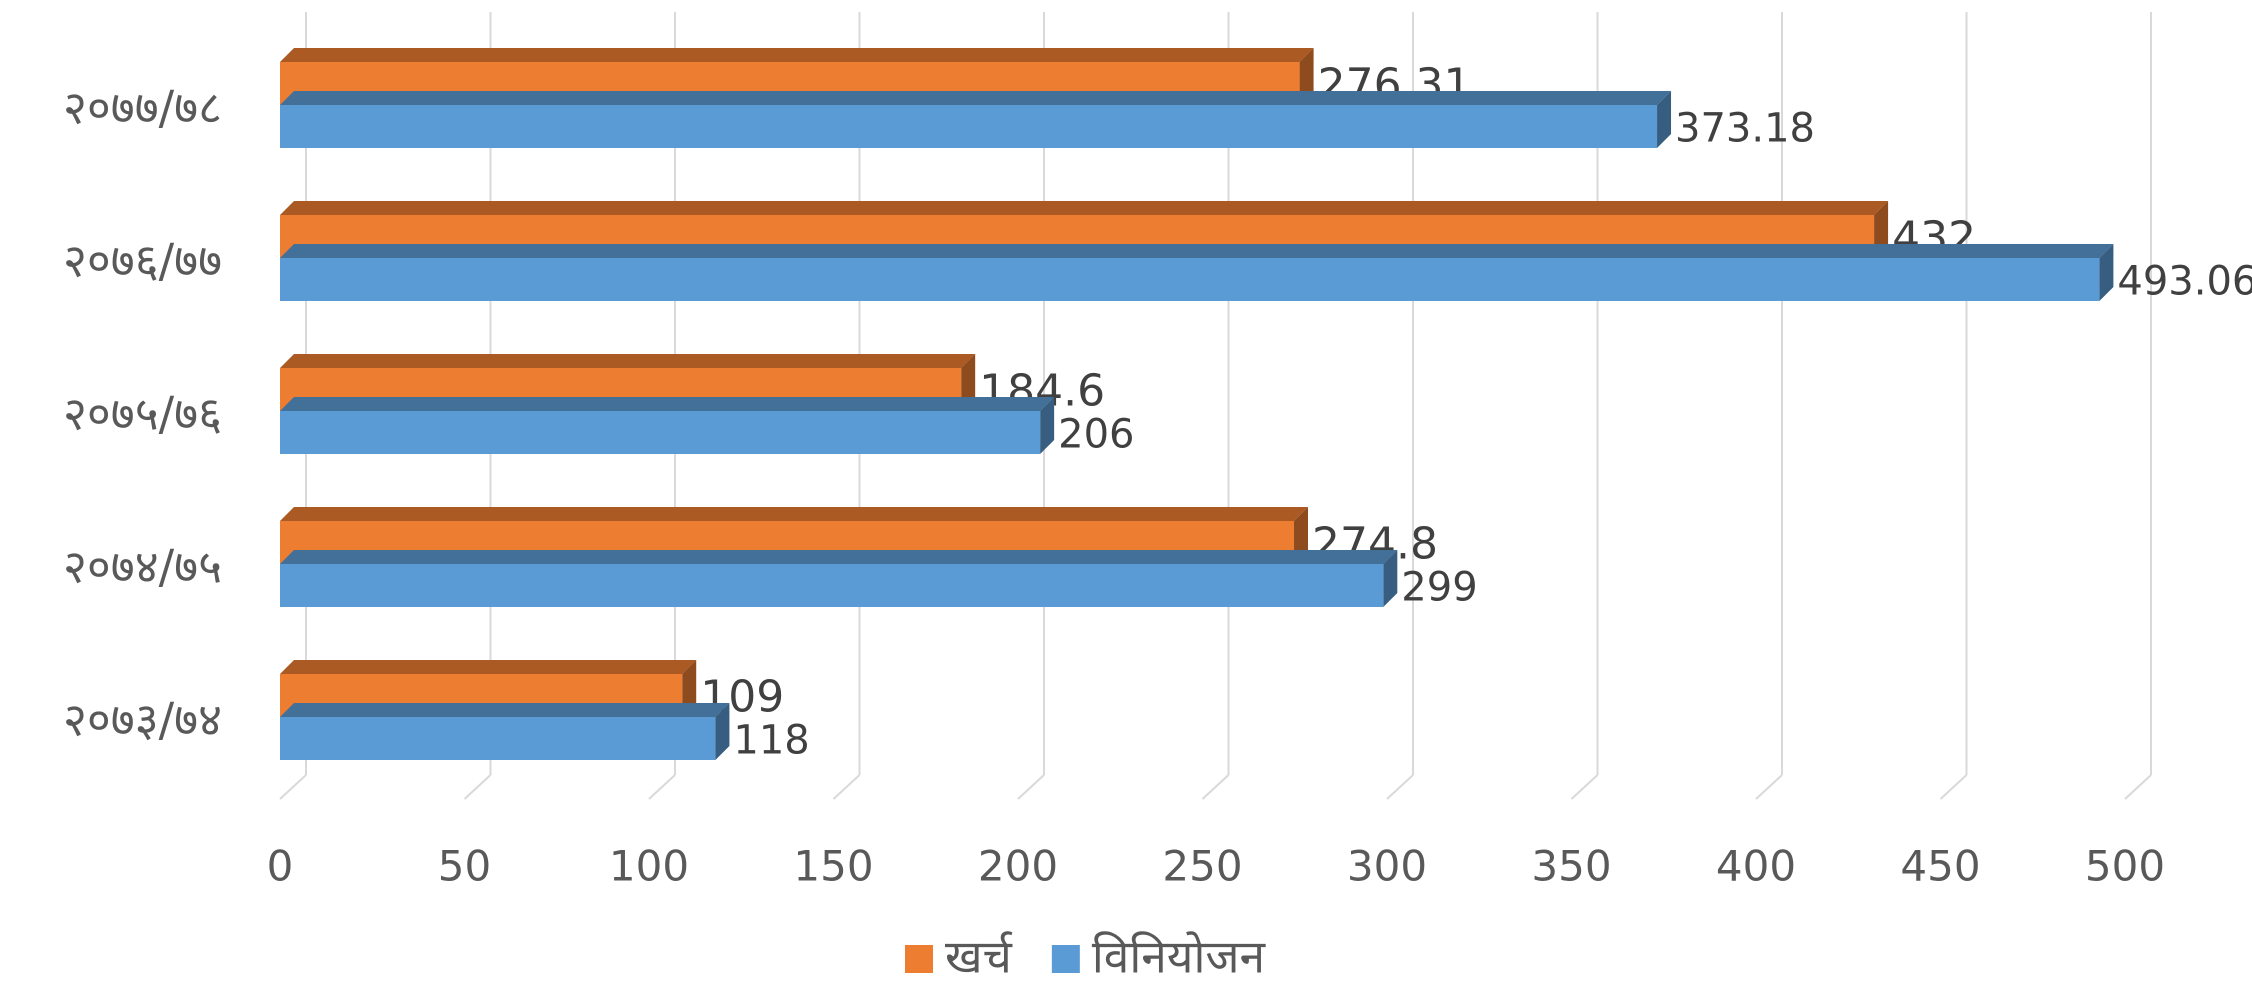 The image size is (2252, 987). What do you see at coordinates (142, 567) in the screenshot?
I see `y-tick-label: २०७४/७५` at bounding box center [142, 567].